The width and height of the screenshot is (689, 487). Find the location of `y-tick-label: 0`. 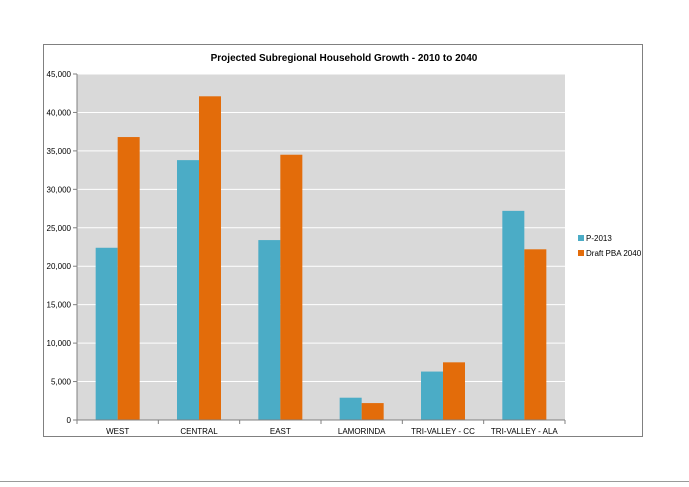

y-tick-label: 0 is located at coordinates (69, 420).